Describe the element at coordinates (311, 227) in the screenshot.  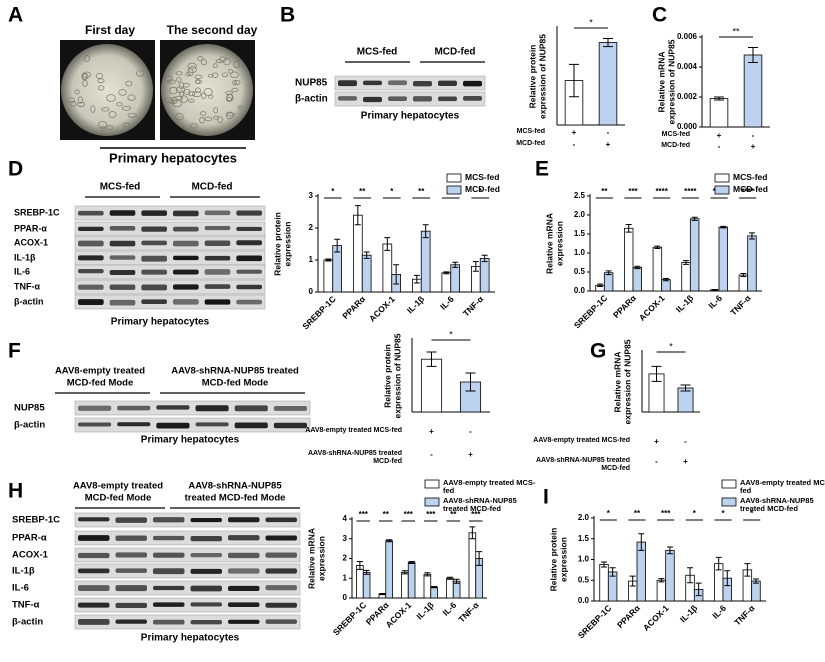
I see `y-tick-label: 2` at that location.